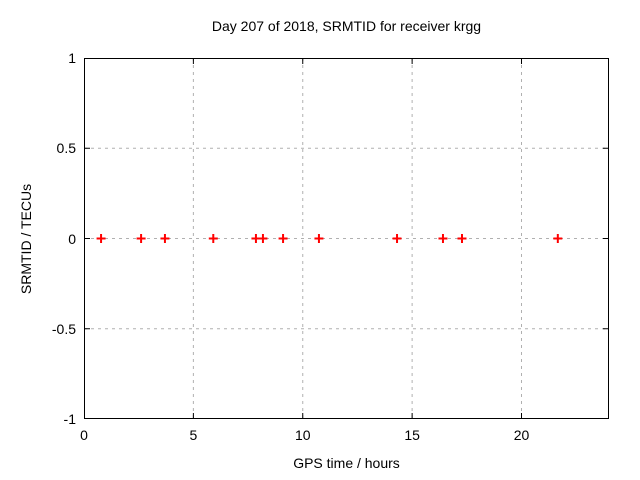  What do you see at coordinates (412, 435) in the screenshot?
I see `x-tick-label: 15` at bounding box center [412, 435].